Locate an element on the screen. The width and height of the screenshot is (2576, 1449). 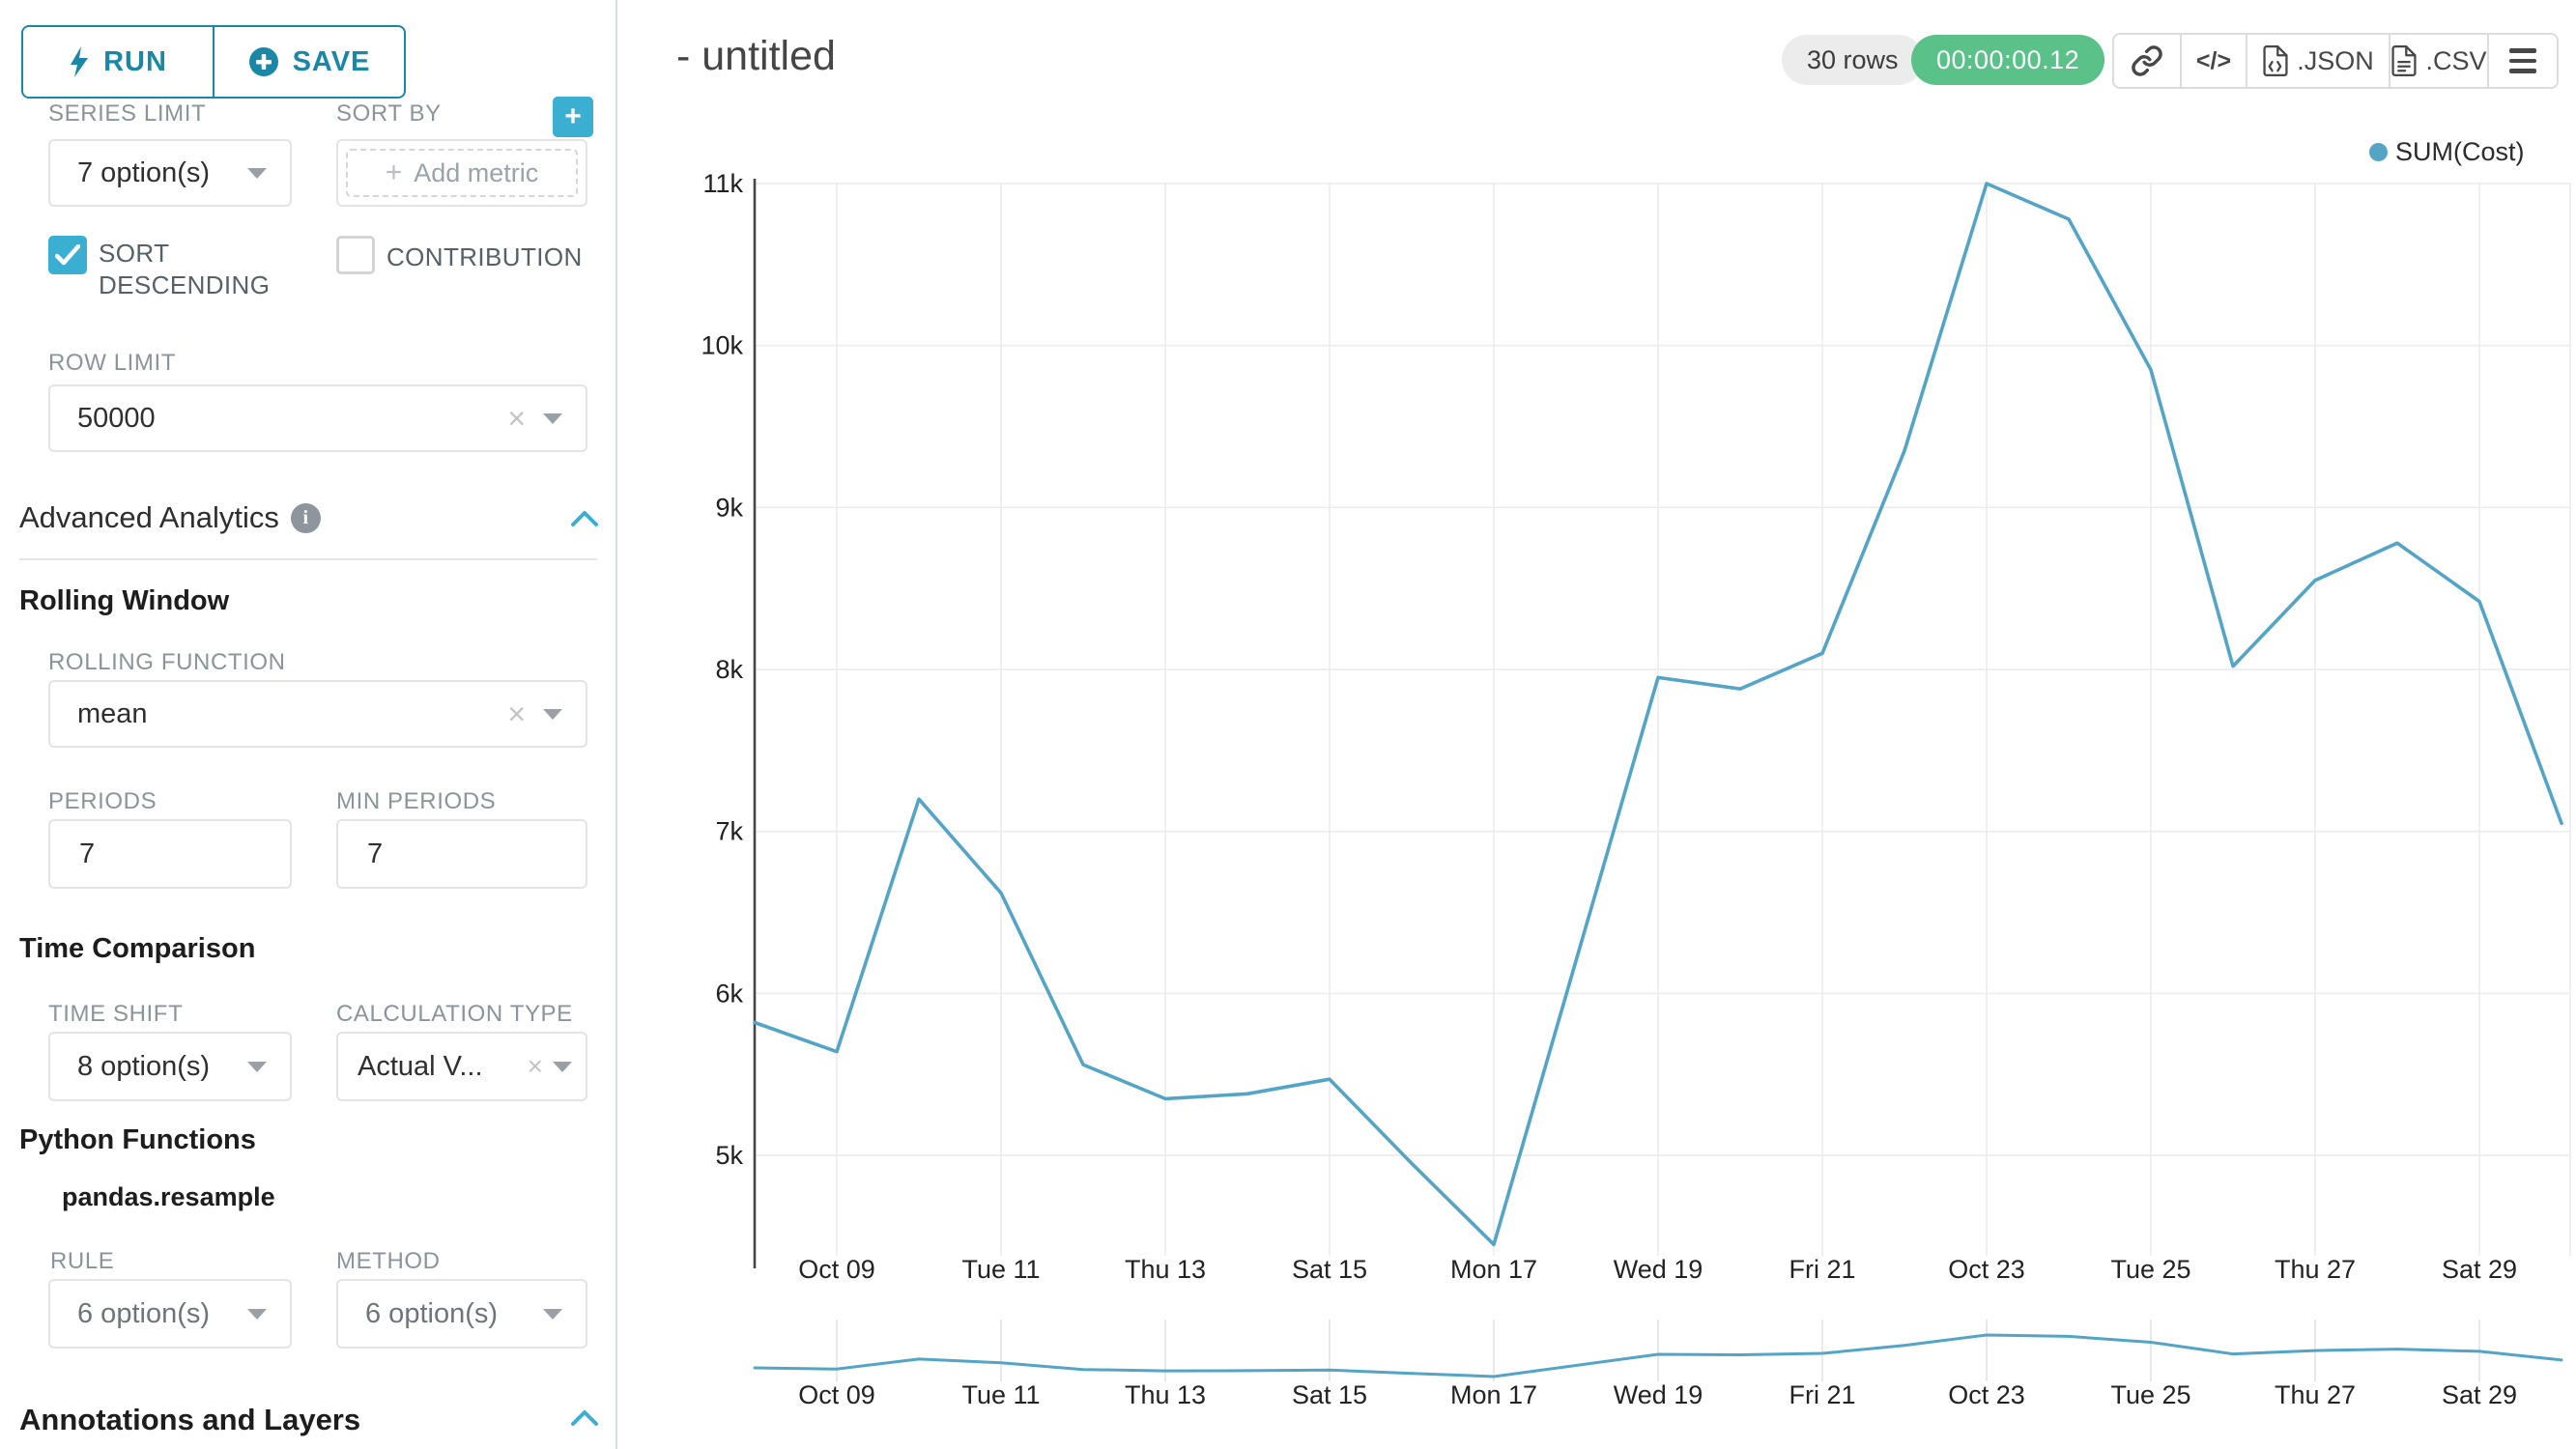
mini-x-tick-label: Oct 23 is located at coordinates (1987, 1394).